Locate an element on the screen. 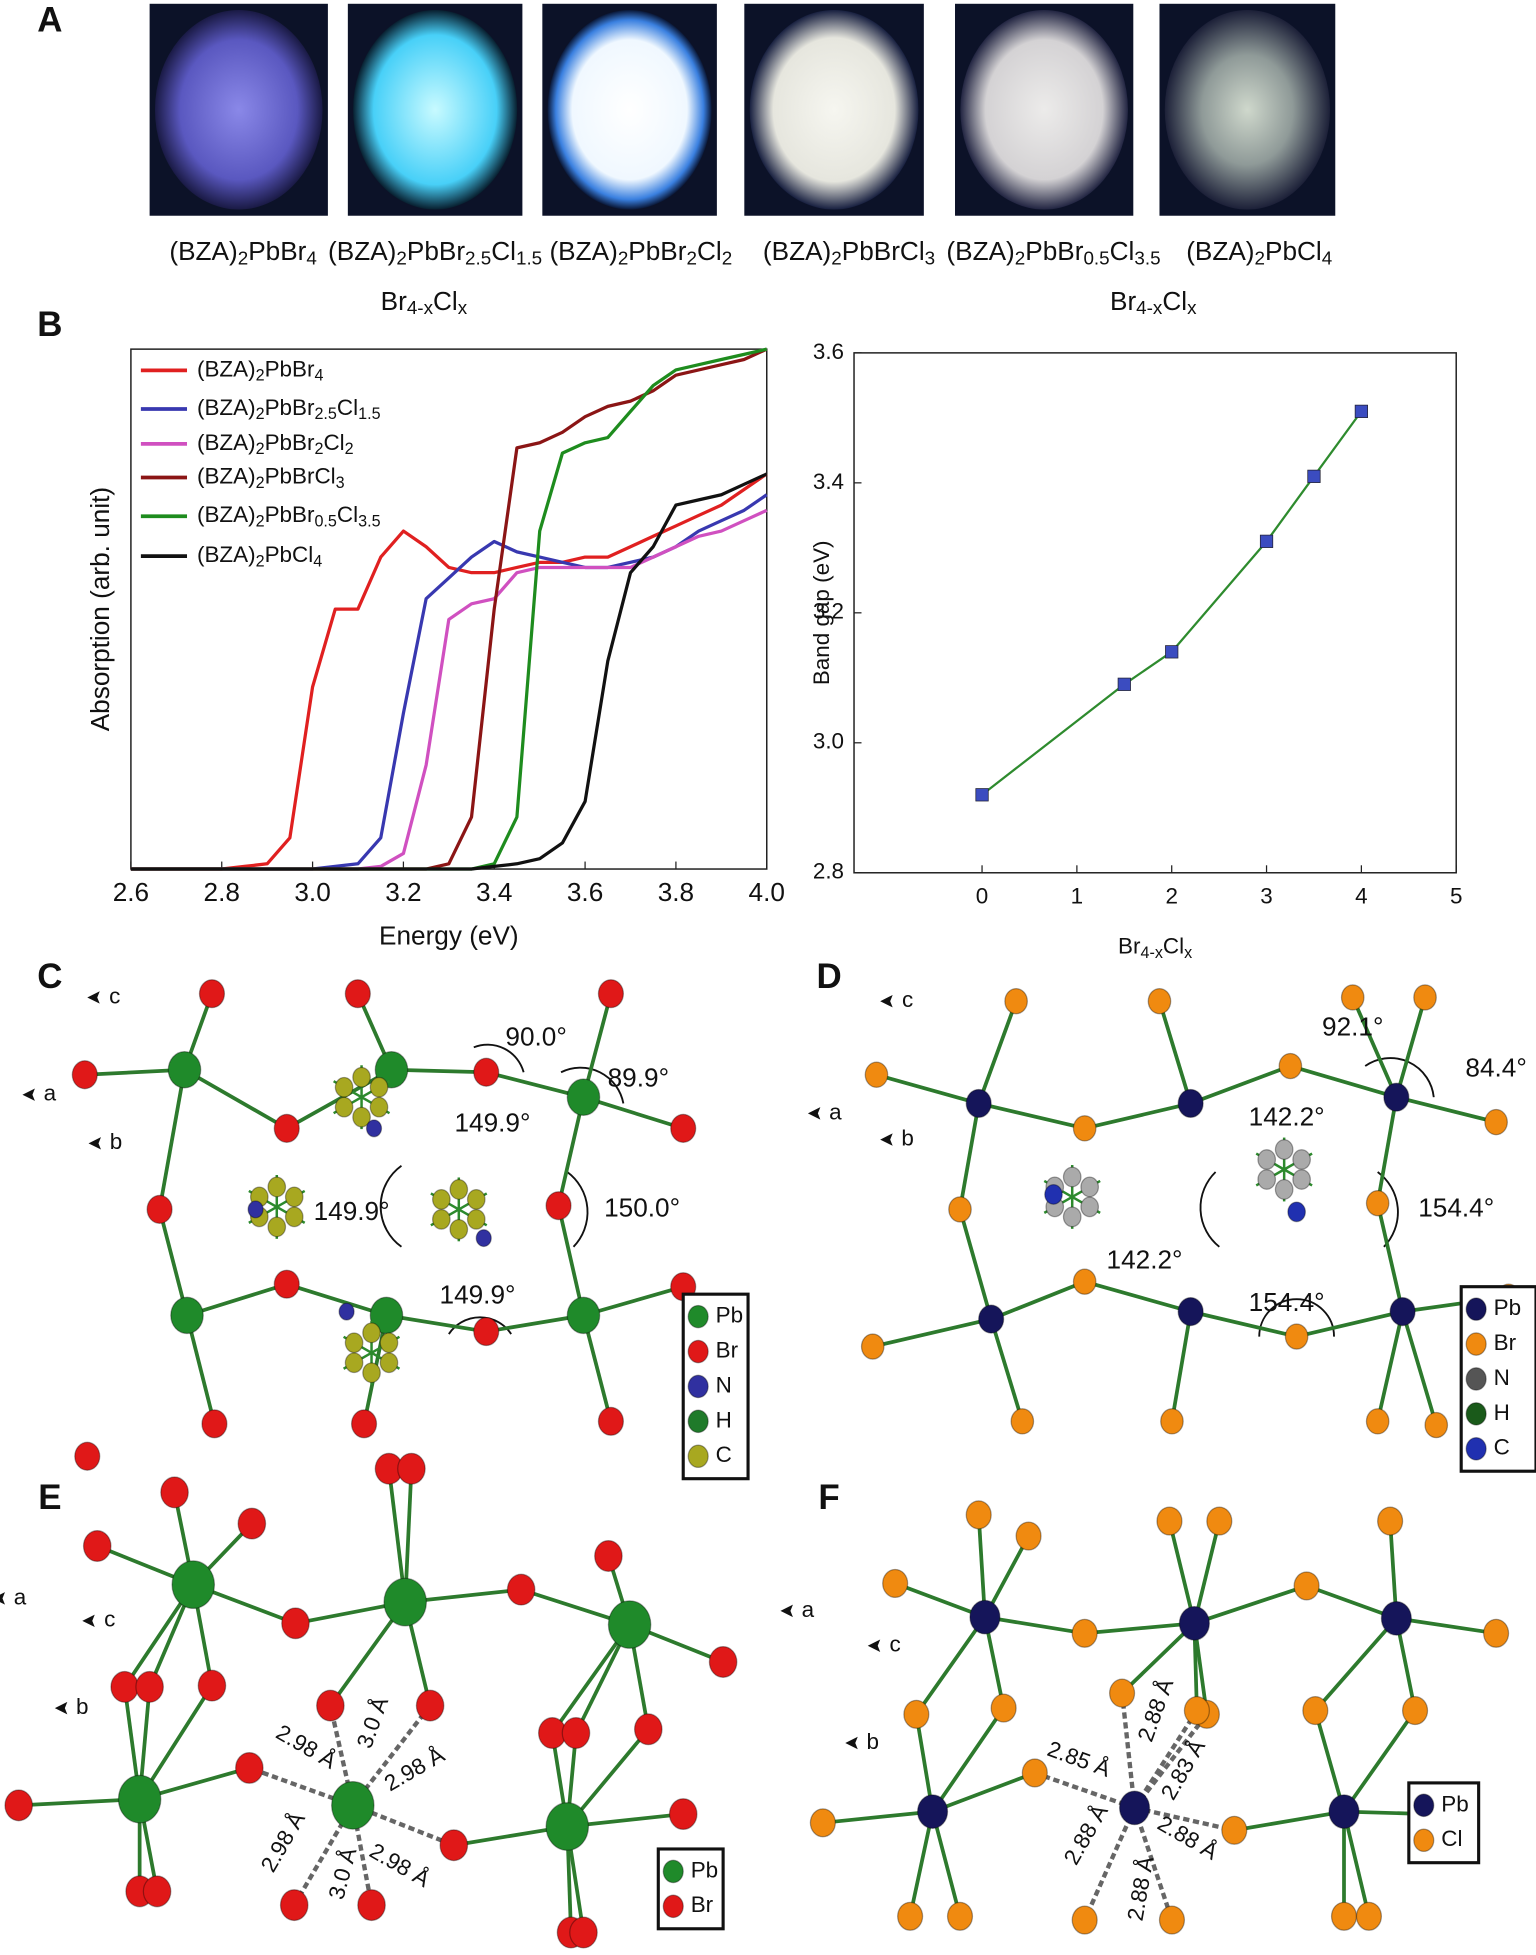 The image size is (1536, 1955). photo-sample is located at coordinates (1247, 110).